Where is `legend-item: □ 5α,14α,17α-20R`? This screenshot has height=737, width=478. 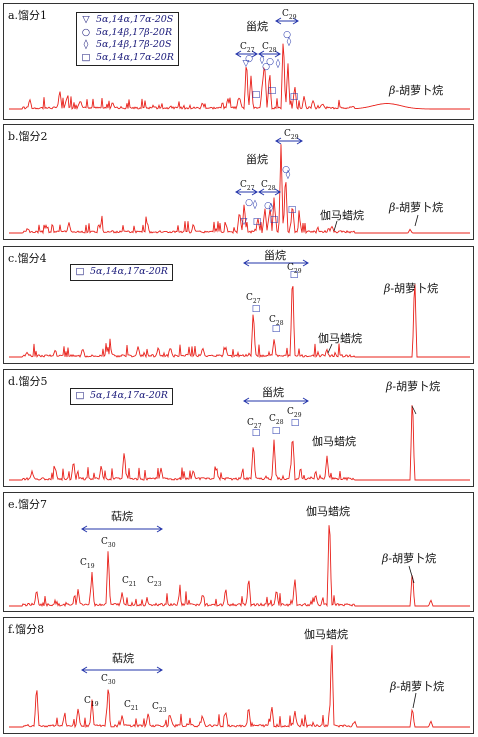 legend-item: □ 5α,14α,17α-20R is located at coordinates (121, 395).